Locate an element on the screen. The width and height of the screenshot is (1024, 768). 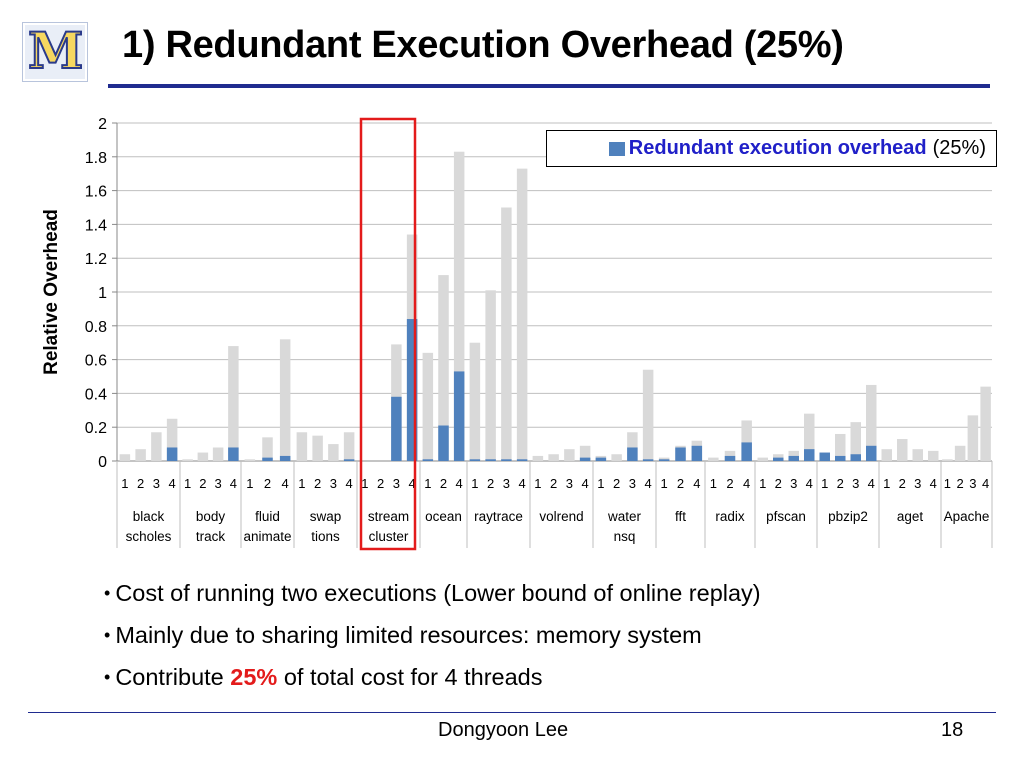
legend-swatch is located at coordinates (616, 148).